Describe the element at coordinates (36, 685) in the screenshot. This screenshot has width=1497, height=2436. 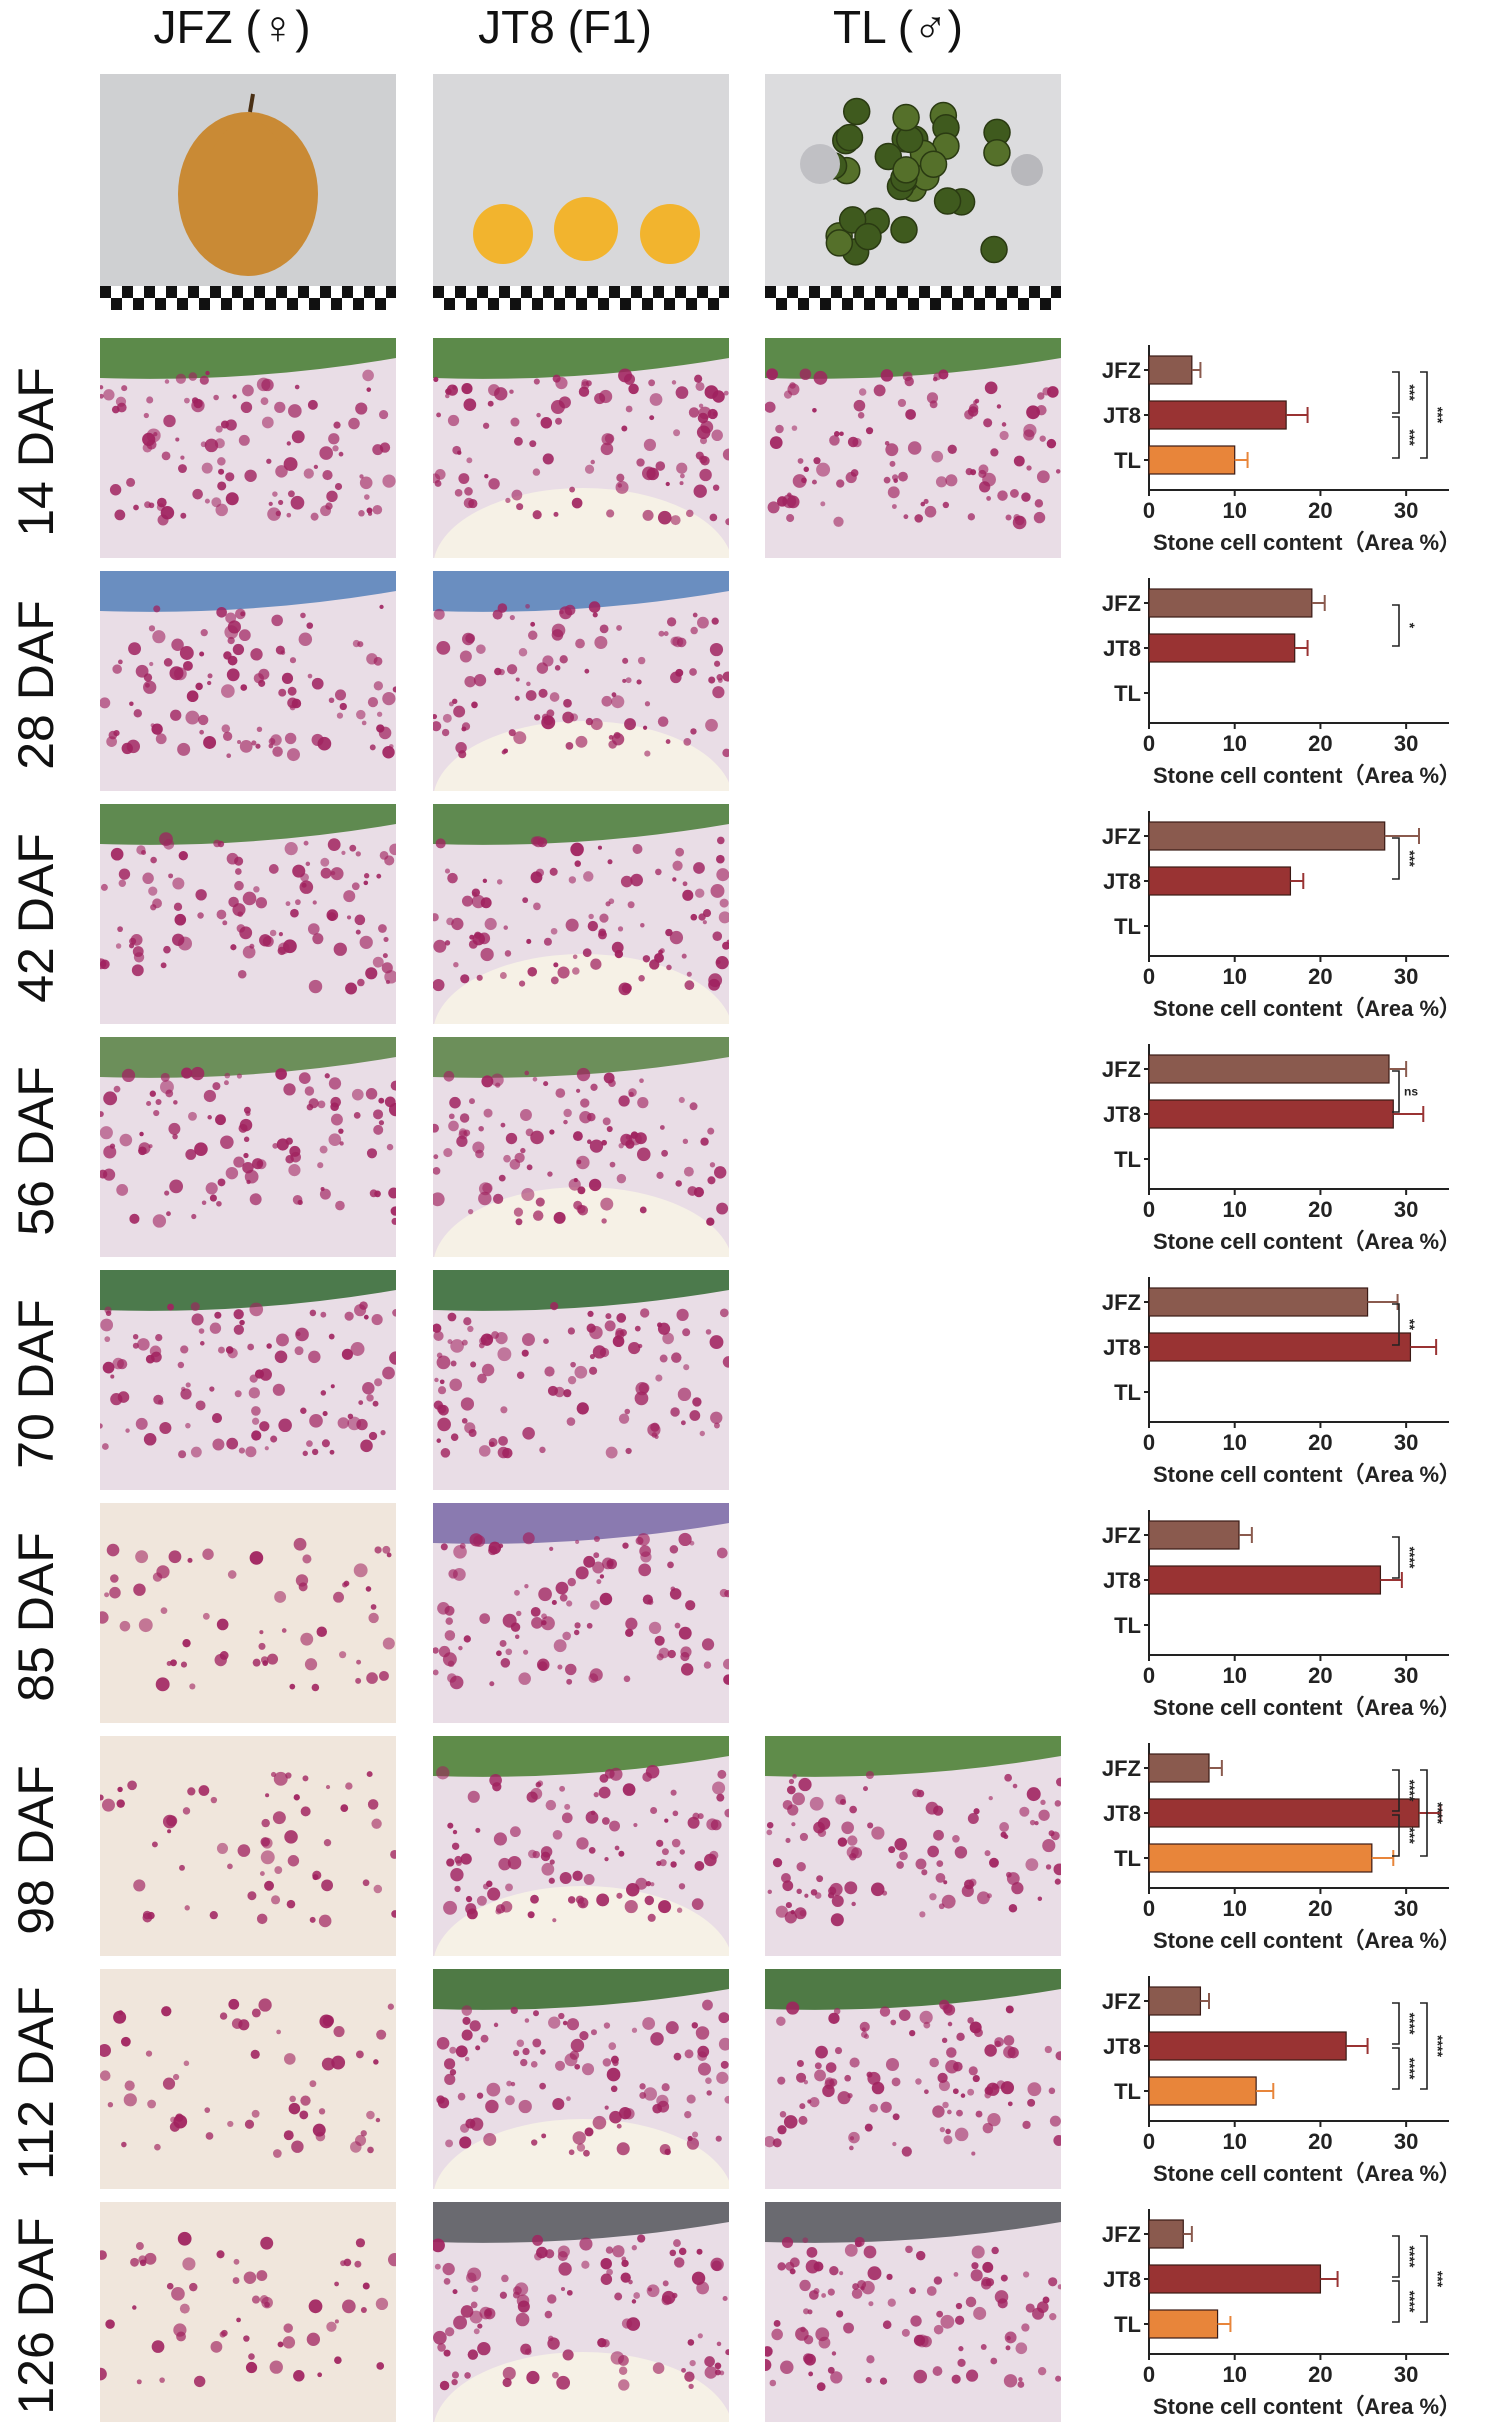
I see `row-label: 28 DAF` at that location.